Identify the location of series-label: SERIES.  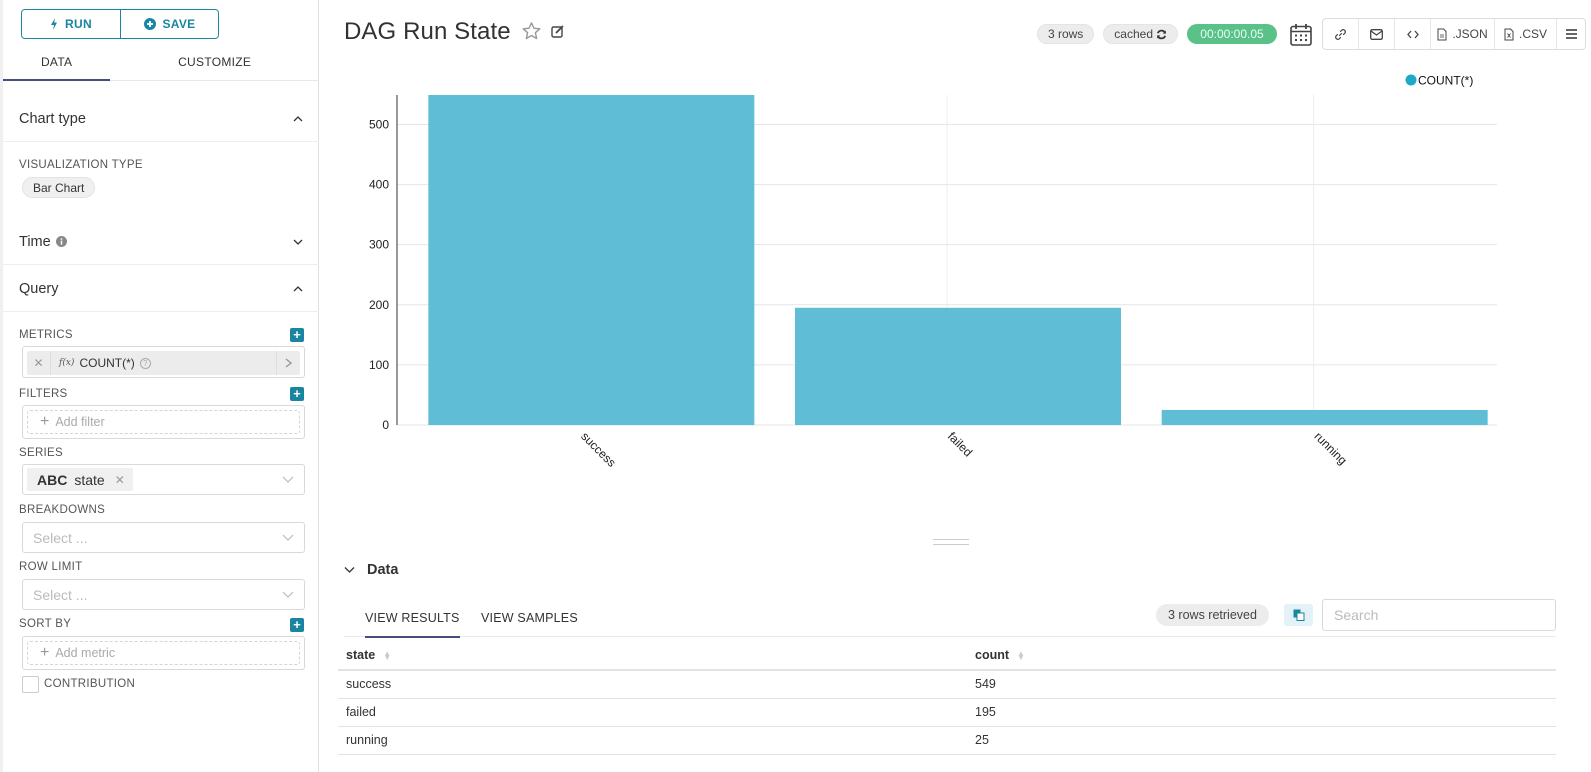
(41, 453).